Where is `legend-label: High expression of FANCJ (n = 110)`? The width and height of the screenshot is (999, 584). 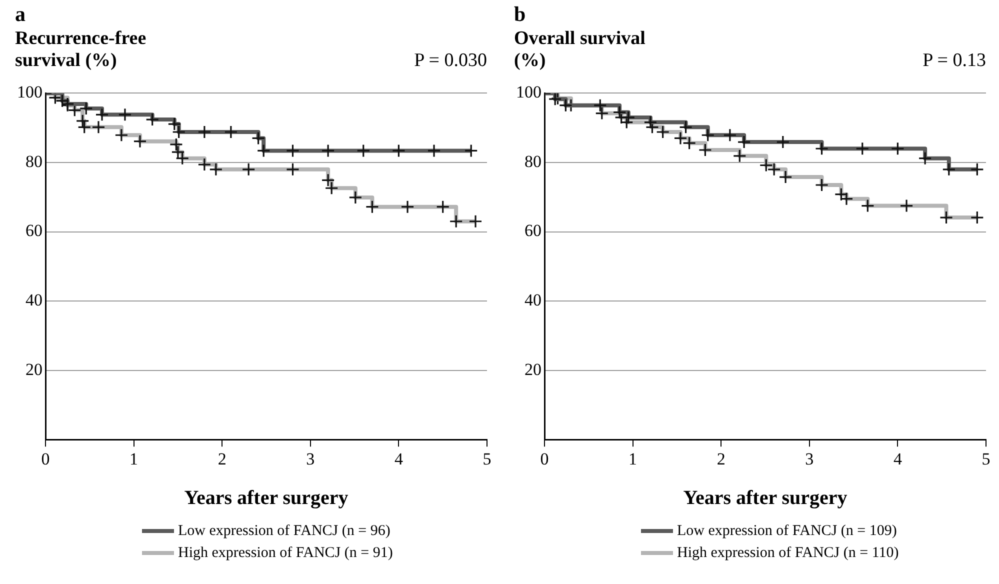
legend-label: High expression of FANCJ (n = 110) is located at coordinates (788, 553).